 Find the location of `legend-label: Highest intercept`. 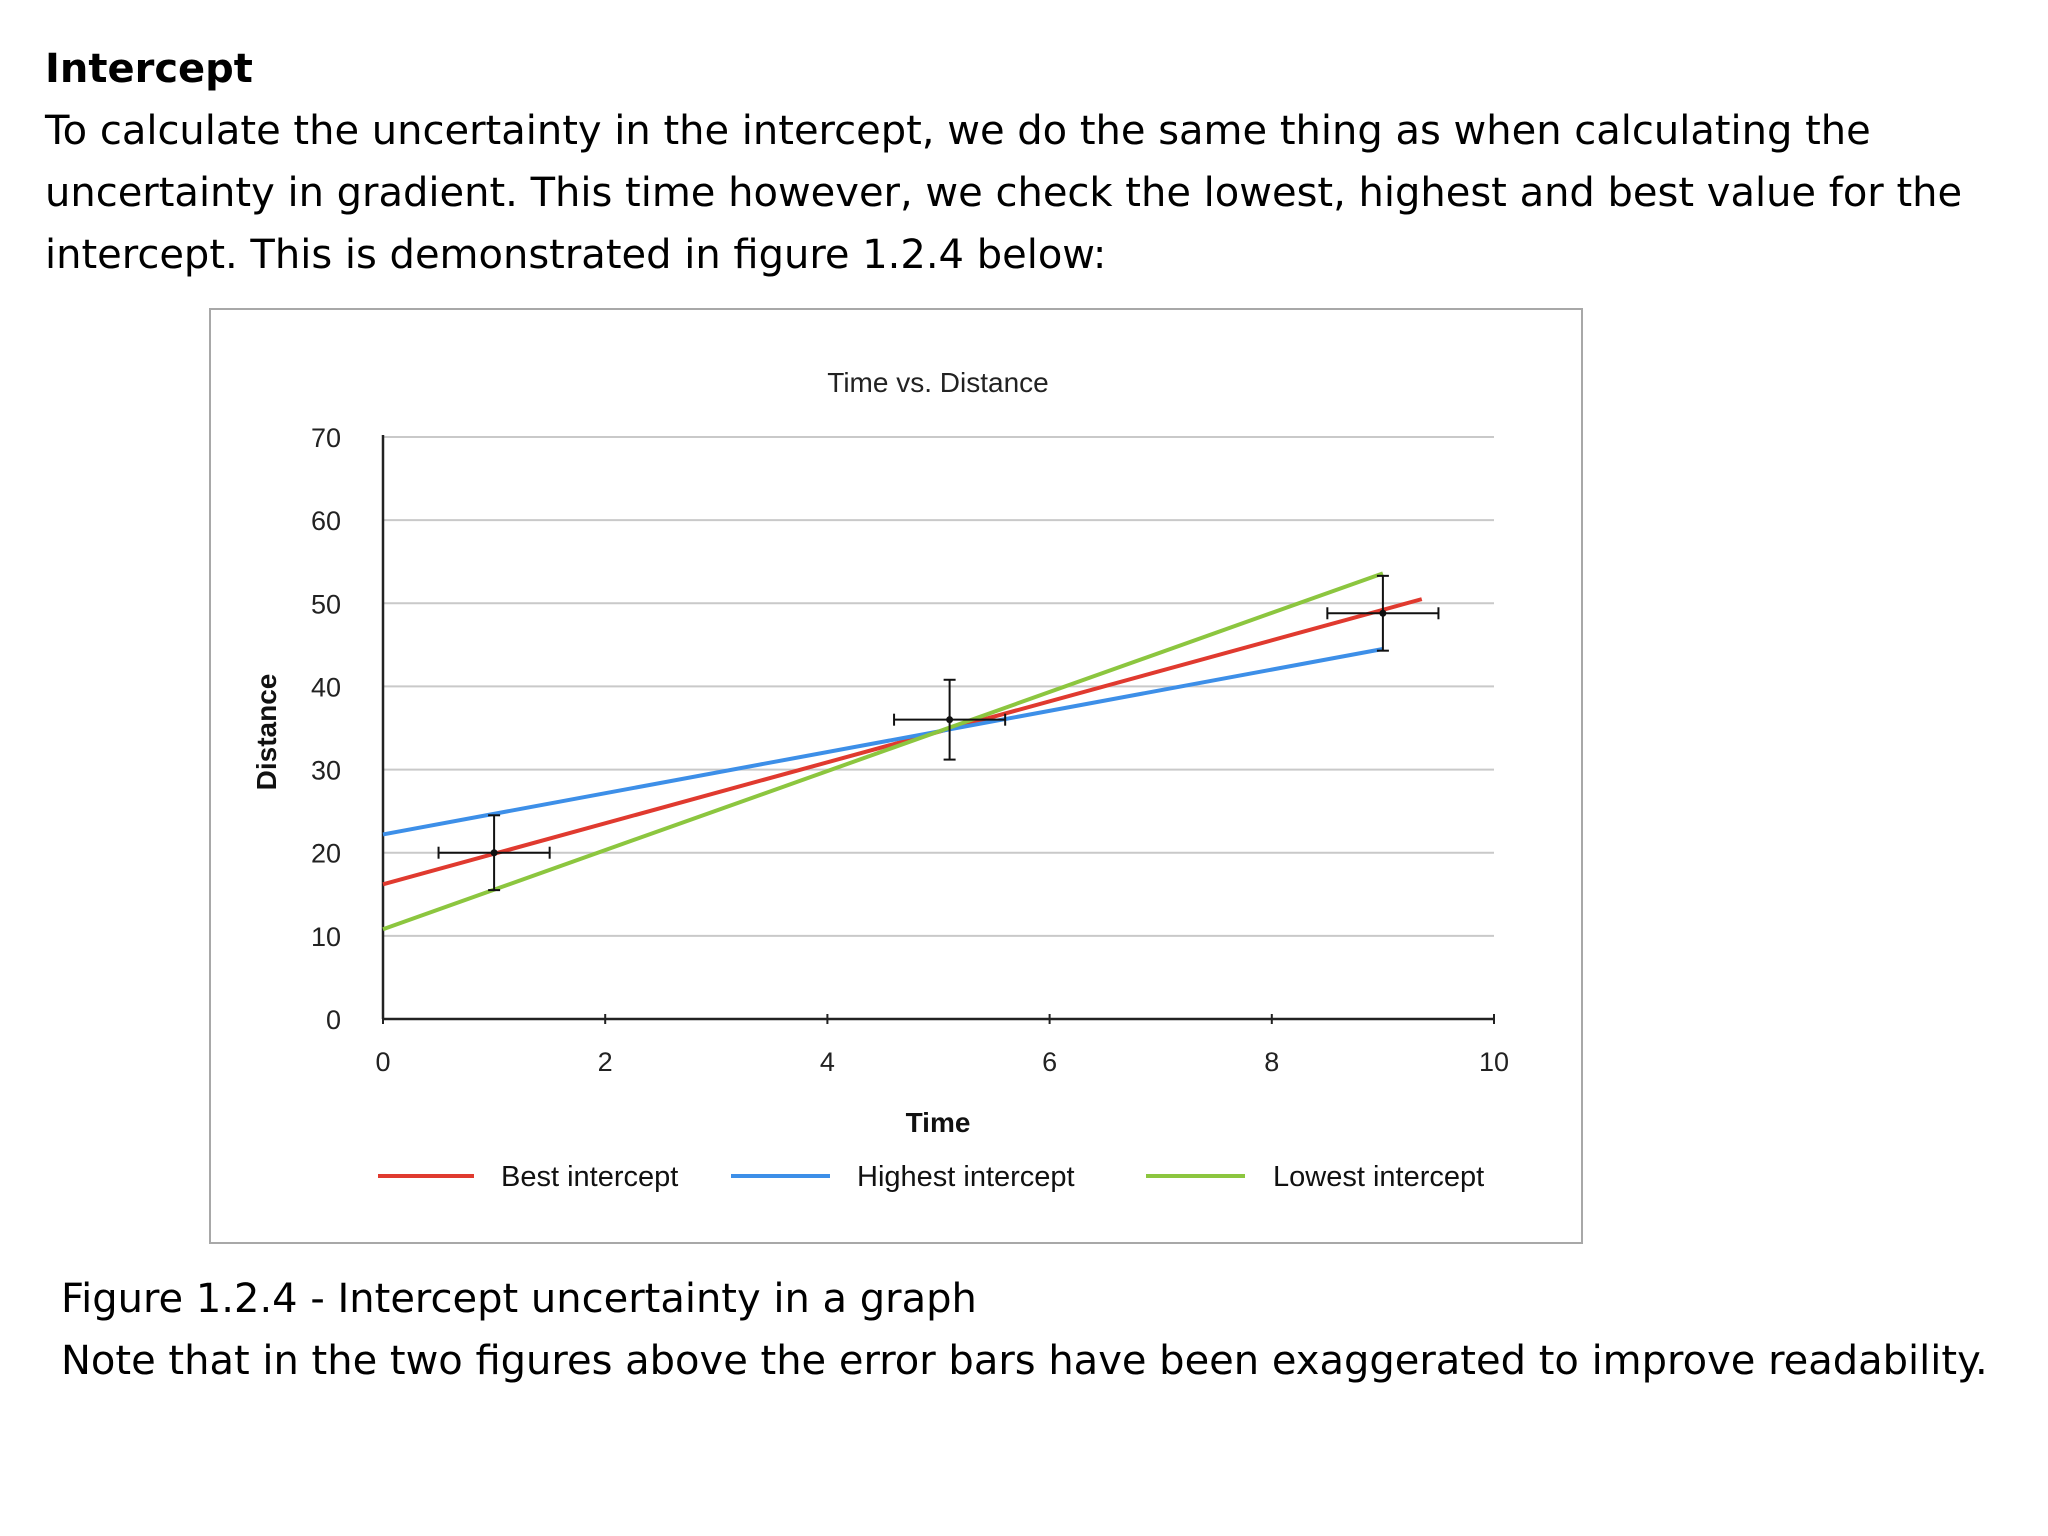

legend-label: Highest intercept is located at coordinates (966, 1177).